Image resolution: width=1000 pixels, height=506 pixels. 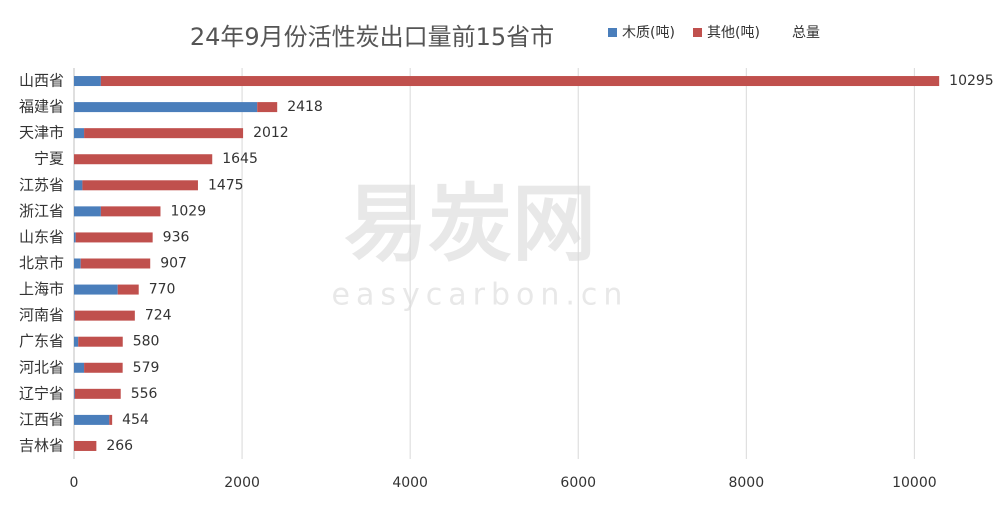 I want to click on total-label: 1029, so click(x=188, y=211).